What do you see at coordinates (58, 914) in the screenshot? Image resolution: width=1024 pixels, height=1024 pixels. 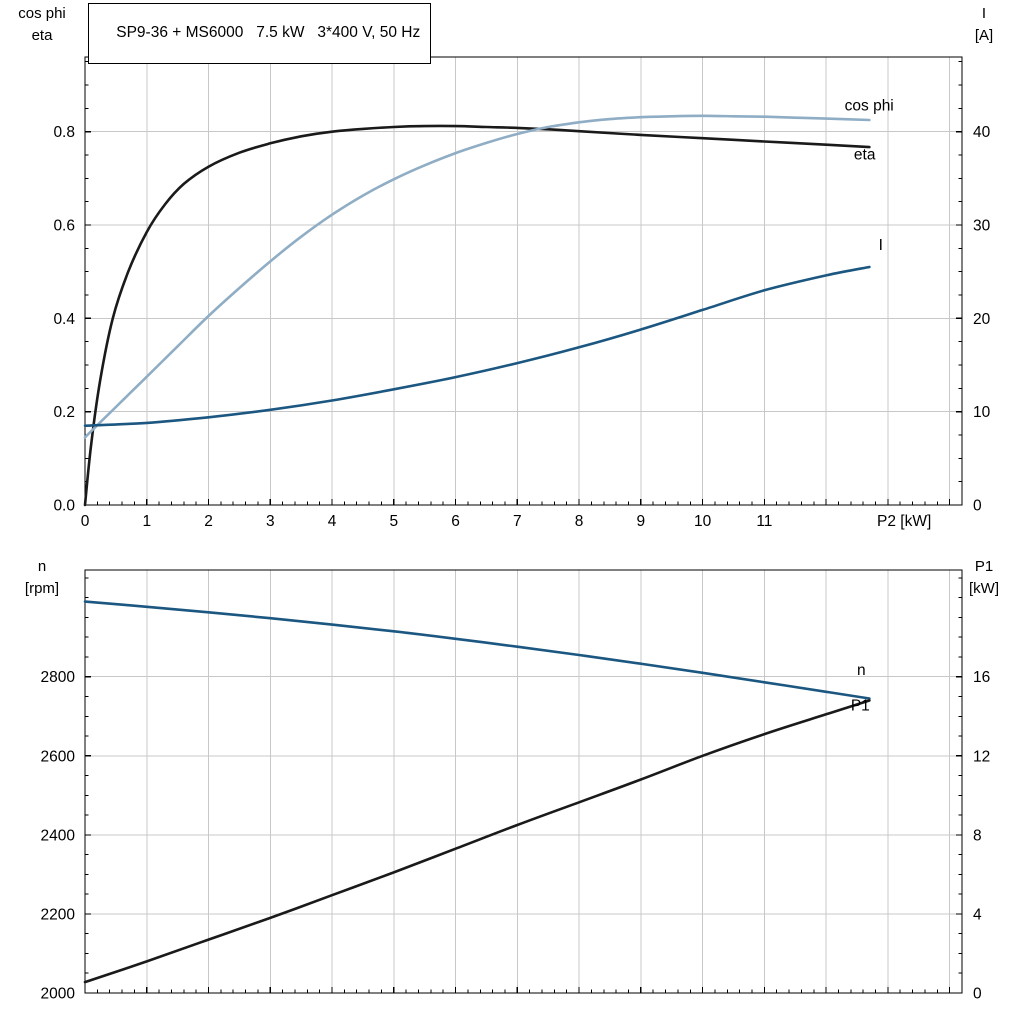 I see `svg-text: 2200` at bounding box center [58, 914].